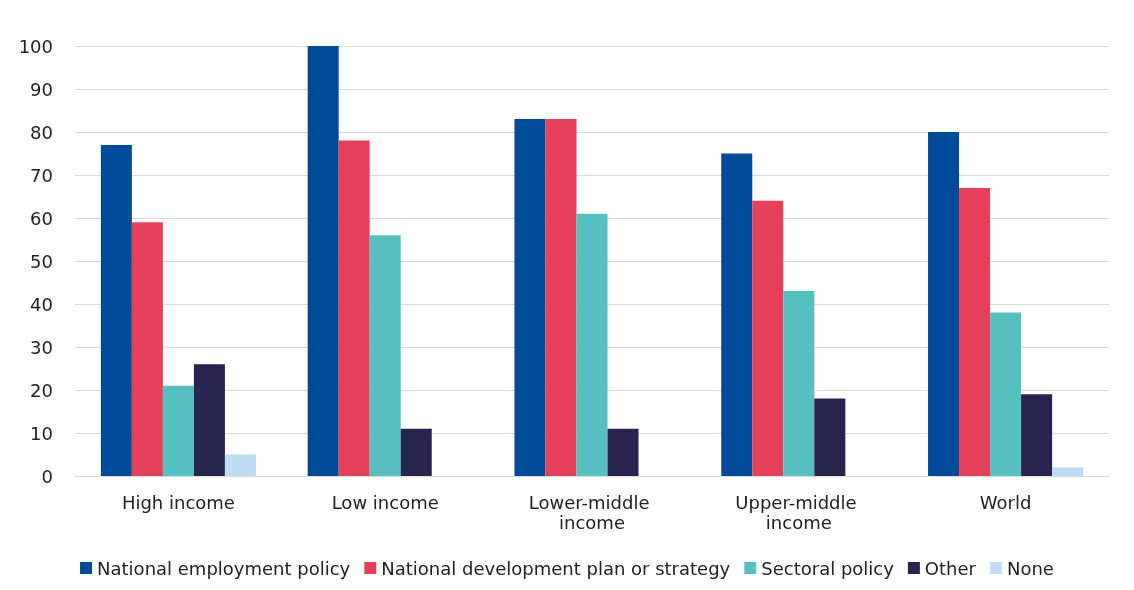 This screenshot has height=590, width=1134. I want to click on x-tick-label: World, so click(1005, 502).